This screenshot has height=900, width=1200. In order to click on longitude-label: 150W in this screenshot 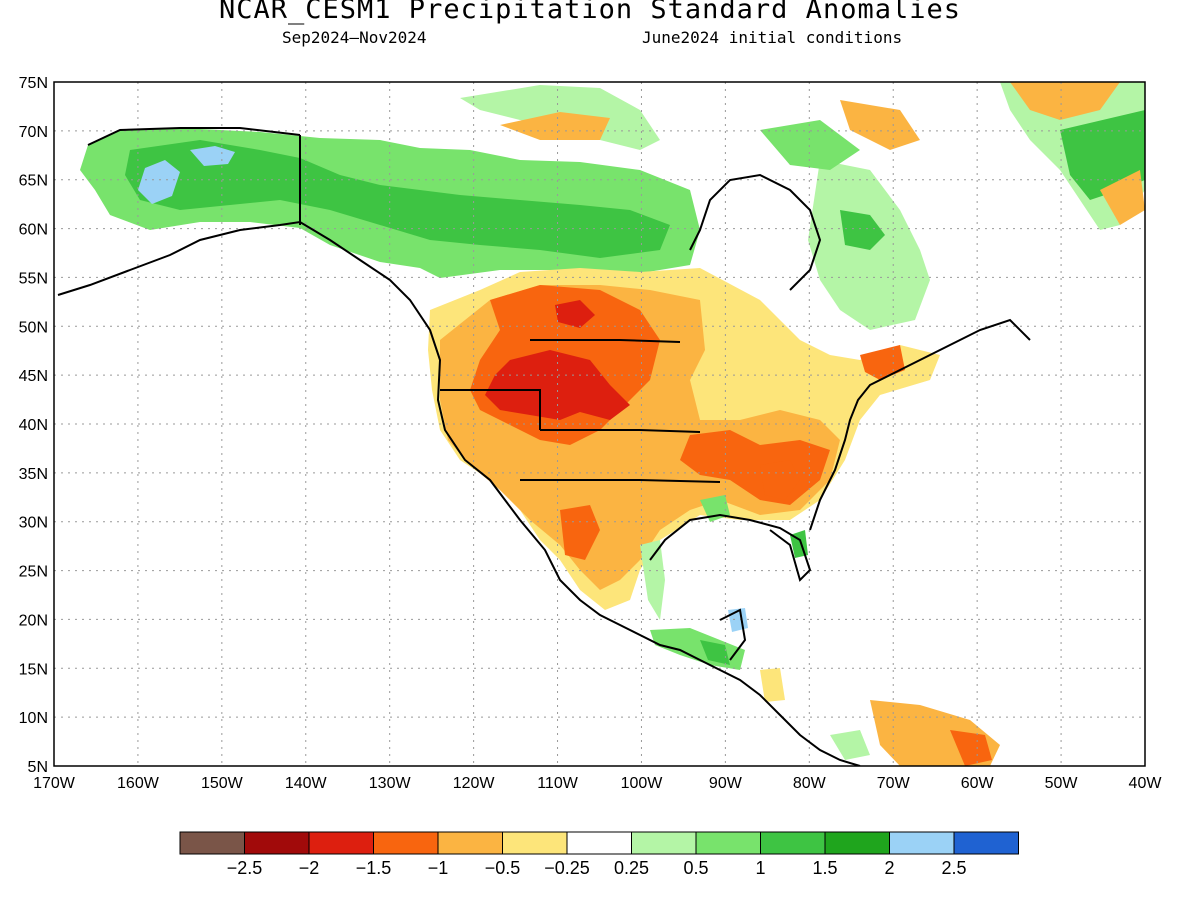, I will do `click(222, 783)`.